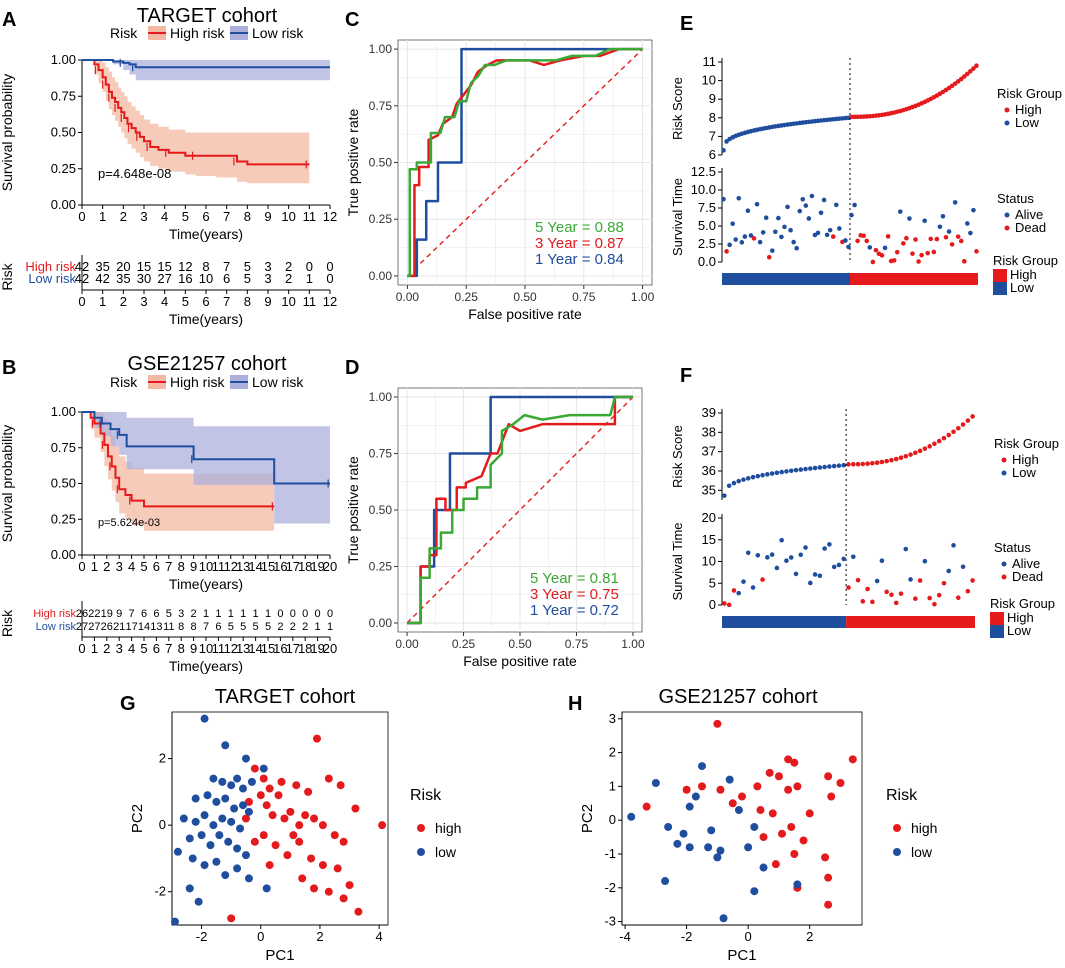  Describe the element at coordinates (106, 648) in the screenshot. I see `risk-table-tick-label: 2` at that location.